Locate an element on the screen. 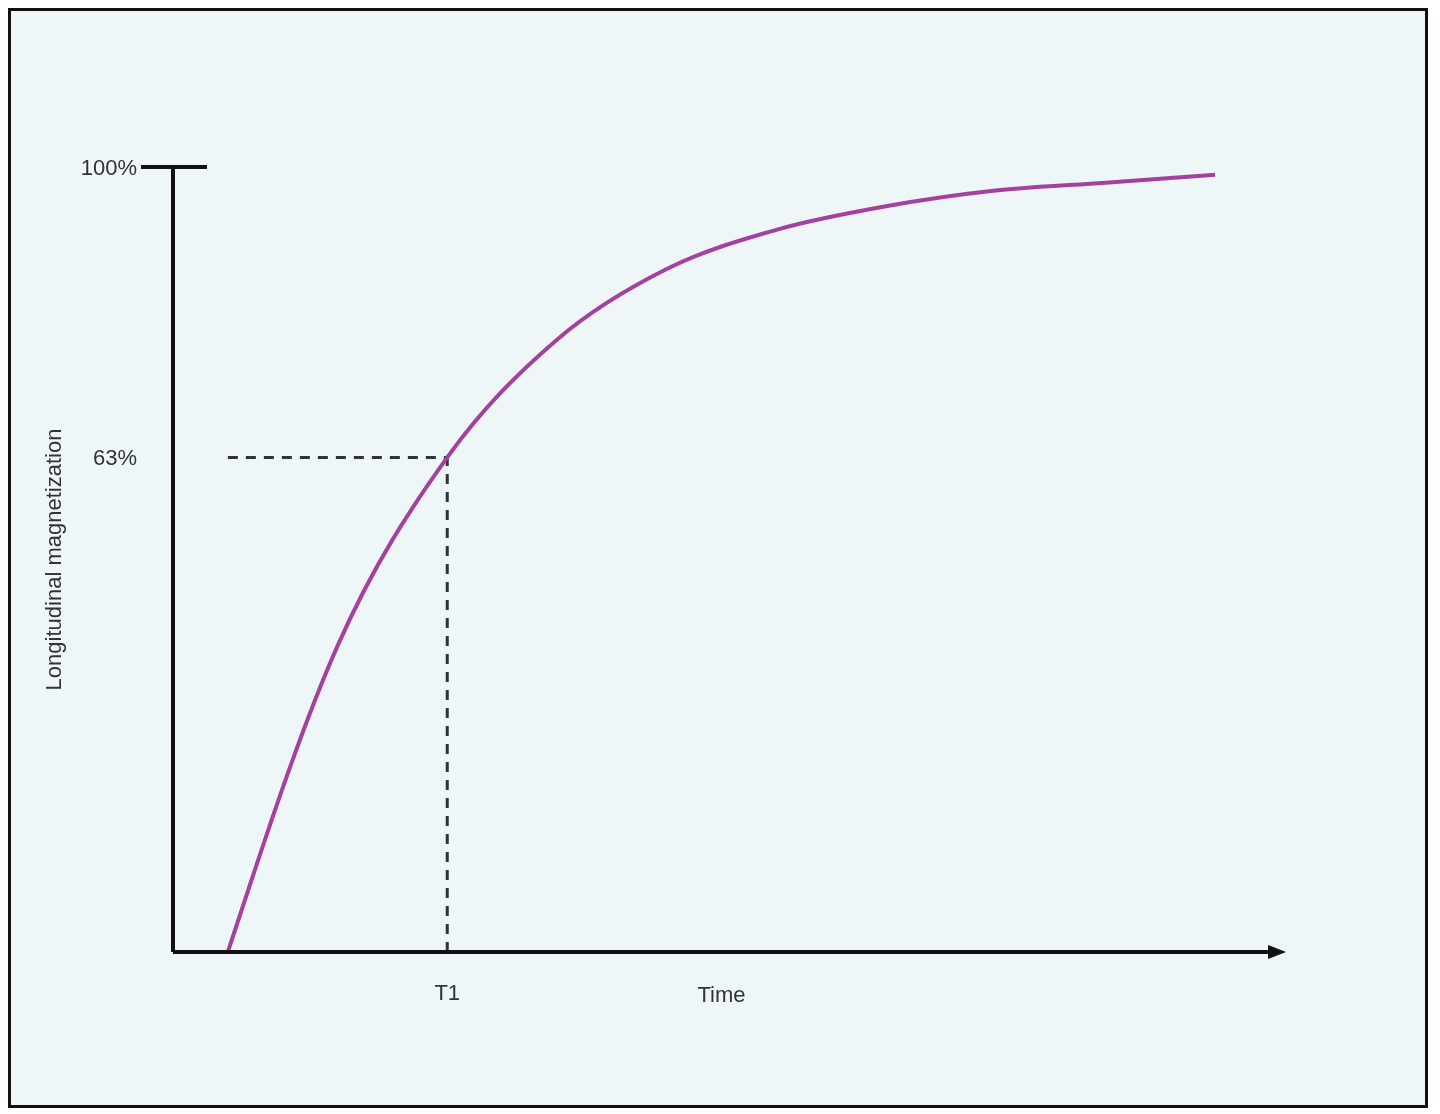 This screenshot has height=1114, width=1440. x-tick-label: T1 is located at coordinates (447, 992).